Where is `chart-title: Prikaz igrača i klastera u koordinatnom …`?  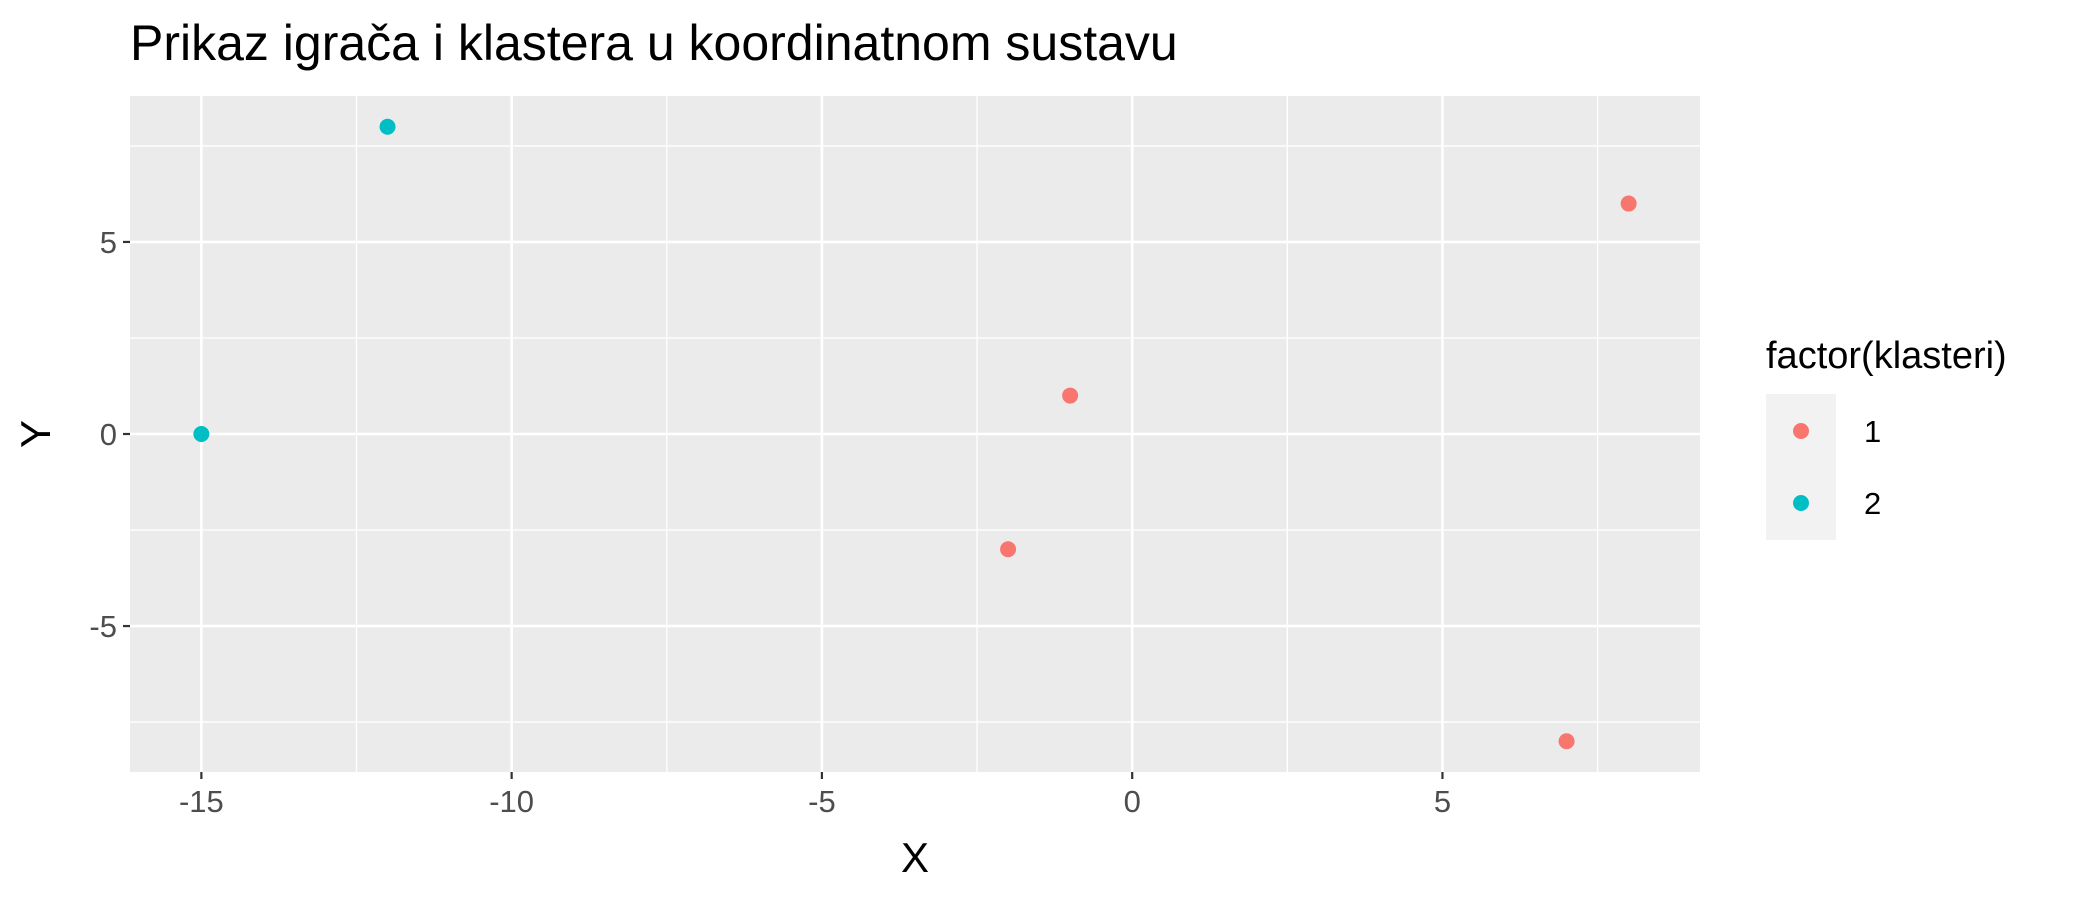
chart-title: Prikaz igrača i klastera u koordinatnom … is located at coordinates (654, 43).